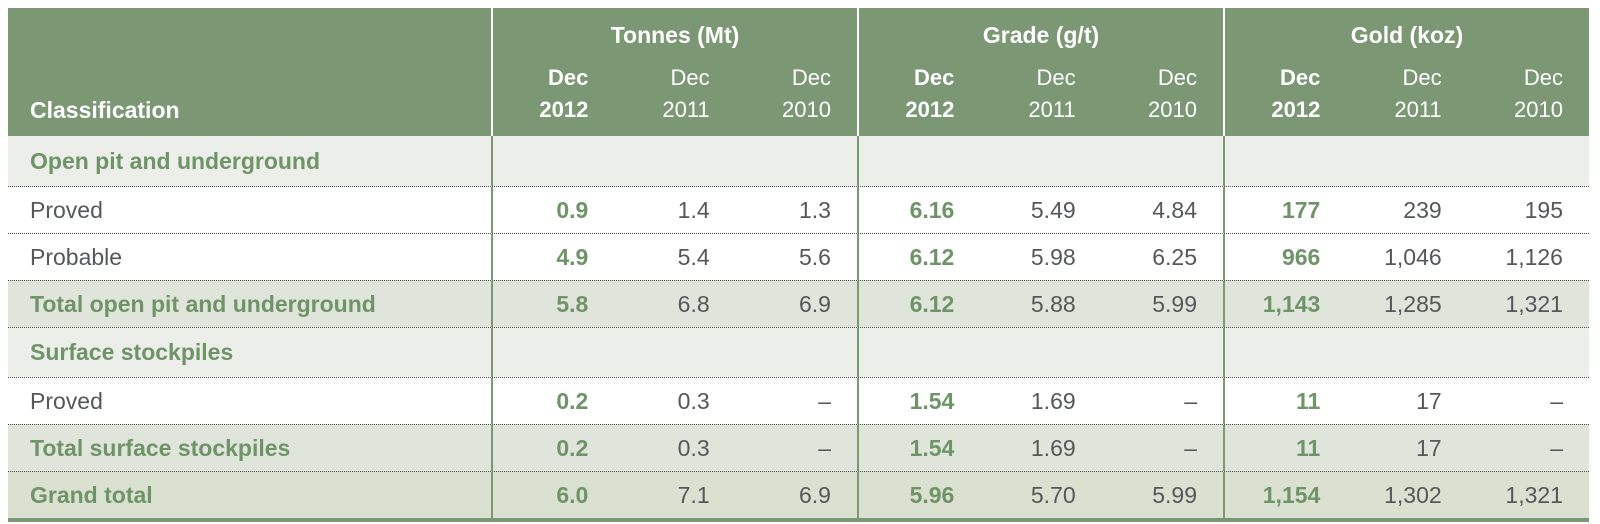 The height and width of the screenshot is (524, 1600). Describe the element at coordinates (693, 209) in the screenshot. I see `cell-value: 1.4` at that location.